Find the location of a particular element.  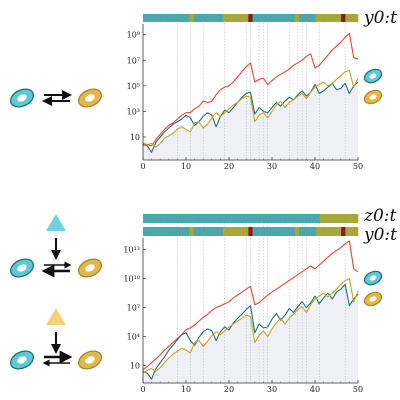

y-tick-label-3: 10¹⁰ is located at coordinates (131, 279).